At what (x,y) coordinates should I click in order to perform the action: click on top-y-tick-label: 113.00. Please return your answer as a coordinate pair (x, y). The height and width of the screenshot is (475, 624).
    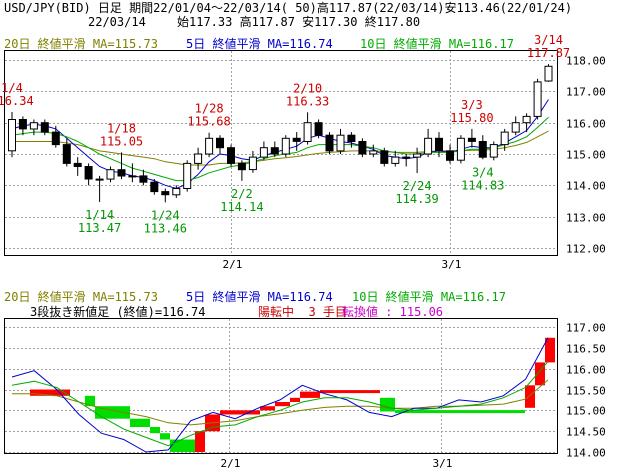
    Looking at the image, I should click on (586, 218).